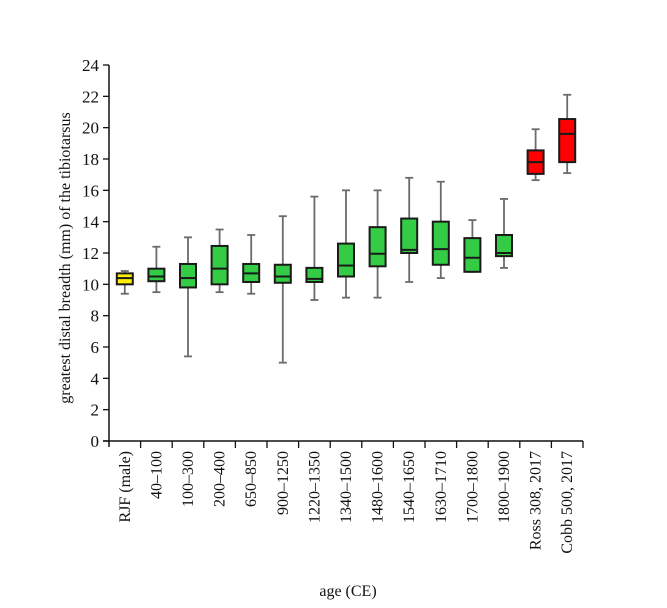  What do you see at coordinates (347, 591) in the screenshot?
I see `x-axis-title: age (CE)` at bounding box center [347, 591].